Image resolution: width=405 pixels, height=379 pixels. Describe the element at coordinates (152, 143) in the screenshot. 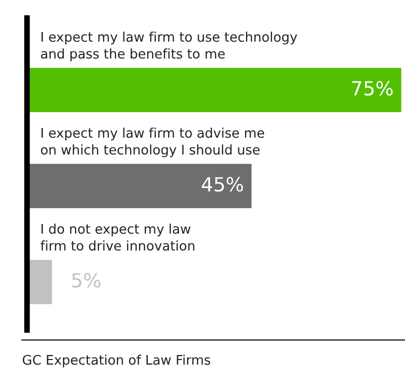

I see `y-tick-label: I expect my law firm to advise me on which technology I should use` at that location.